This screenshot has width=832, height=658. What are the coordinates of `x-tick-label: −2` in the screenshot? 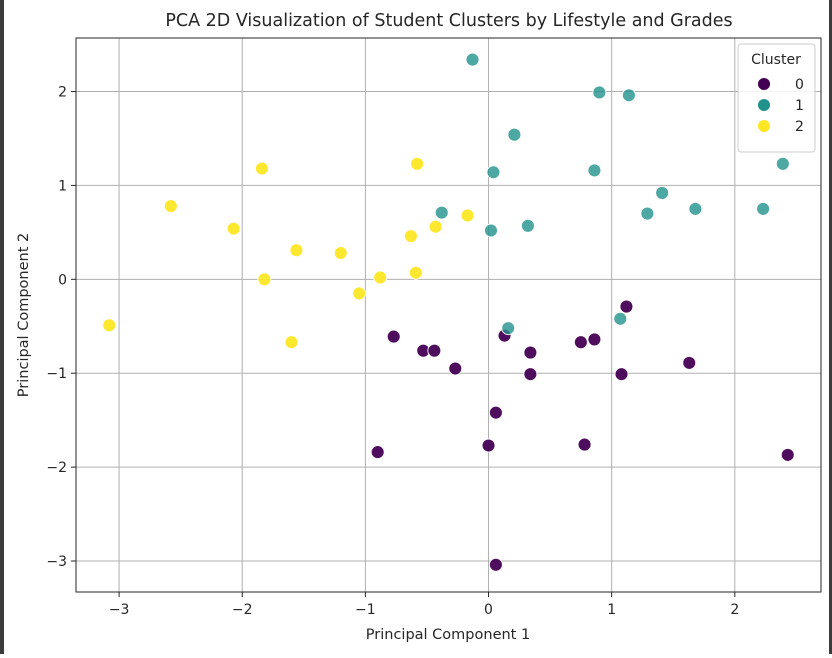 It's located at (242, 610).